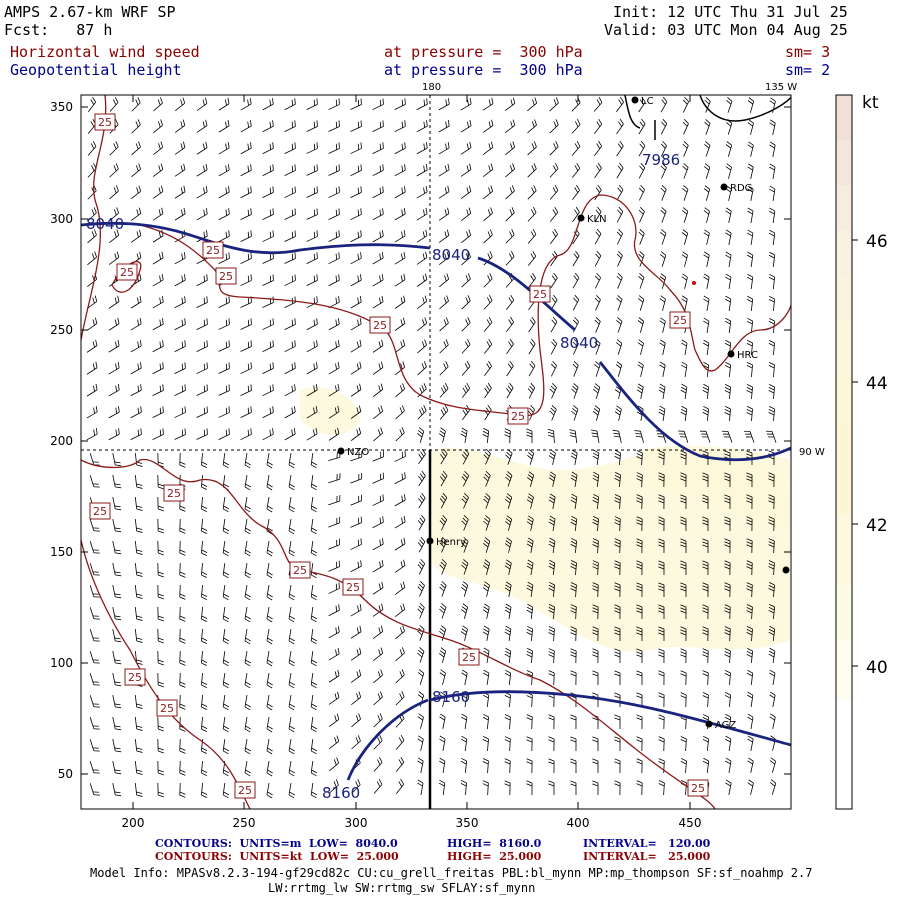 Image resolution: width=900 pixels, height=900 pixels. What do you see at coordinates (844, 117) in the screenshot?
I see `colorbar-seg` at bounding box center [844, 117].